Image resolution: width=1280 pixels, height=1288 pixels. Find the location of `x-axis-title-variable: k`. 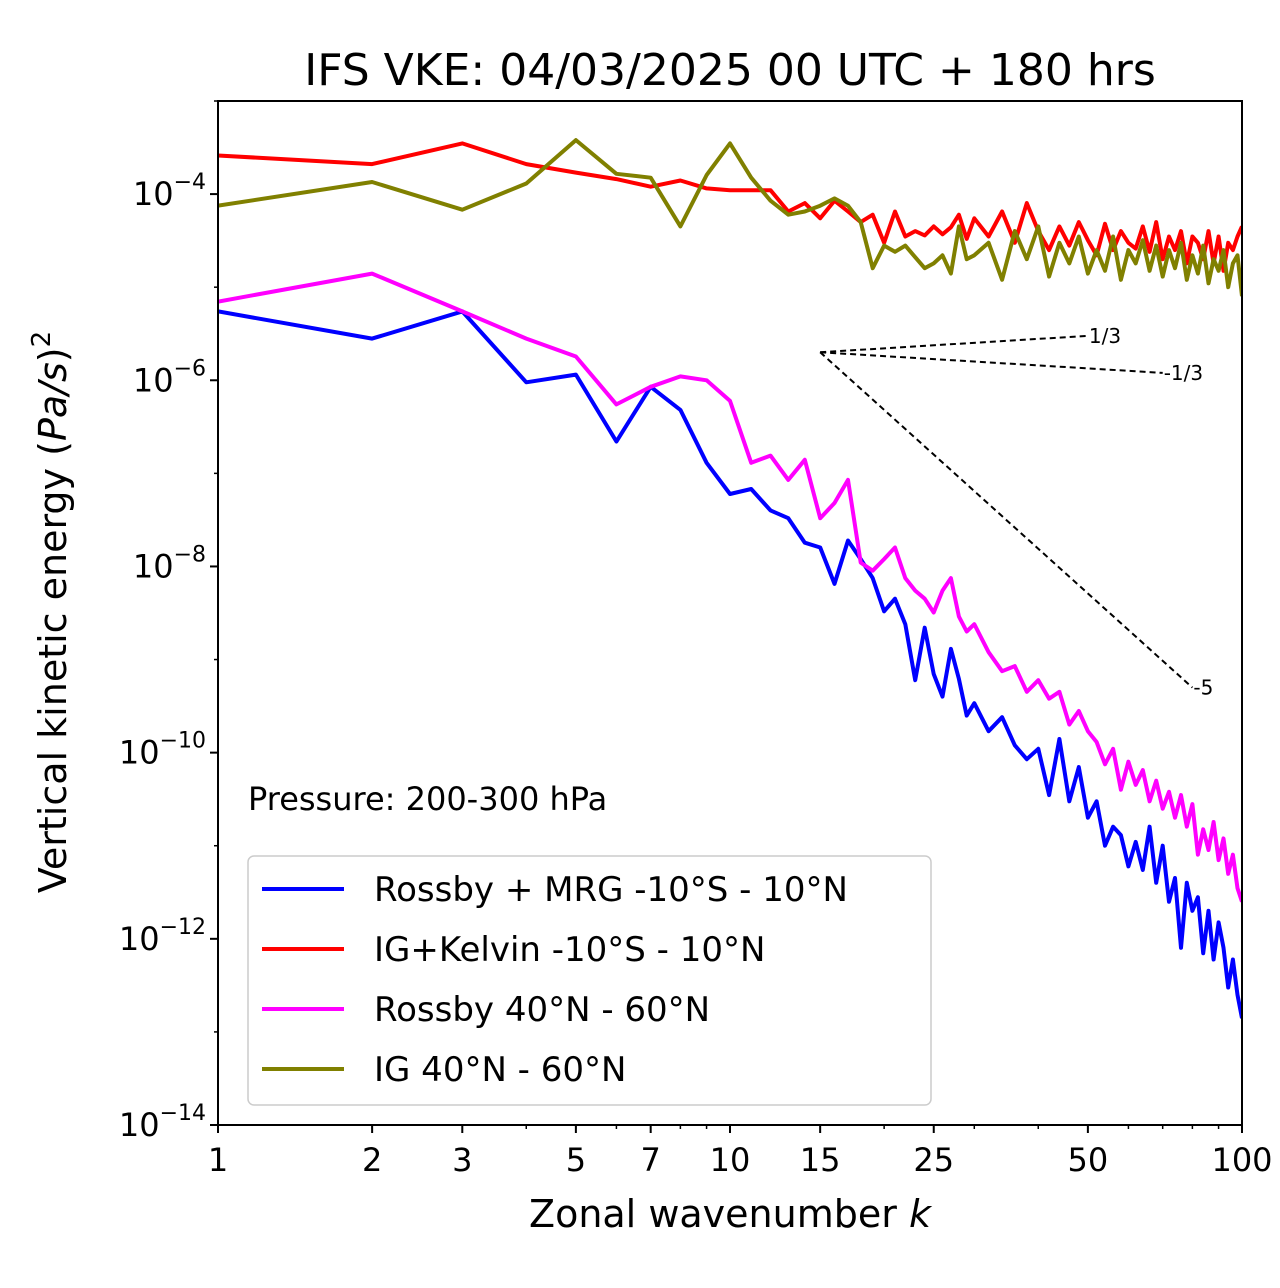

x-axis-title-variable: k is located at coordinates (921, 1214).